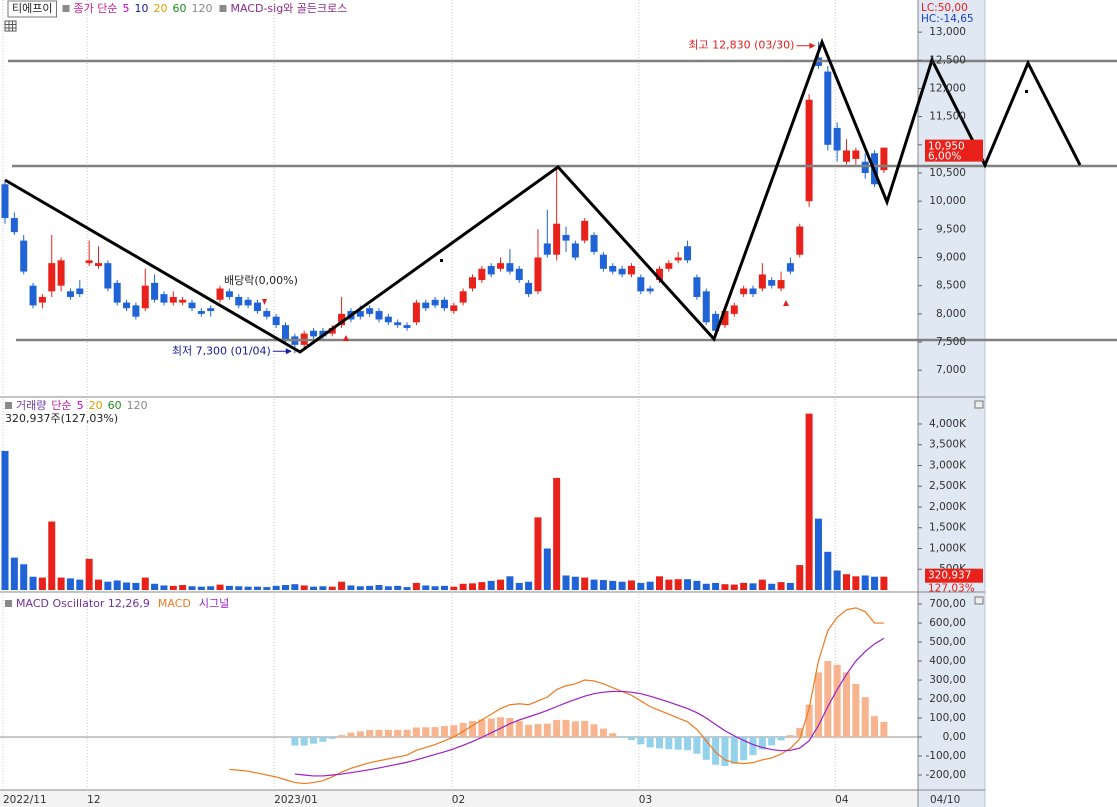  What do you see at coordinates (951, 403) in the screenshot?
I see `axis-column` at bounding box center [951, 403].